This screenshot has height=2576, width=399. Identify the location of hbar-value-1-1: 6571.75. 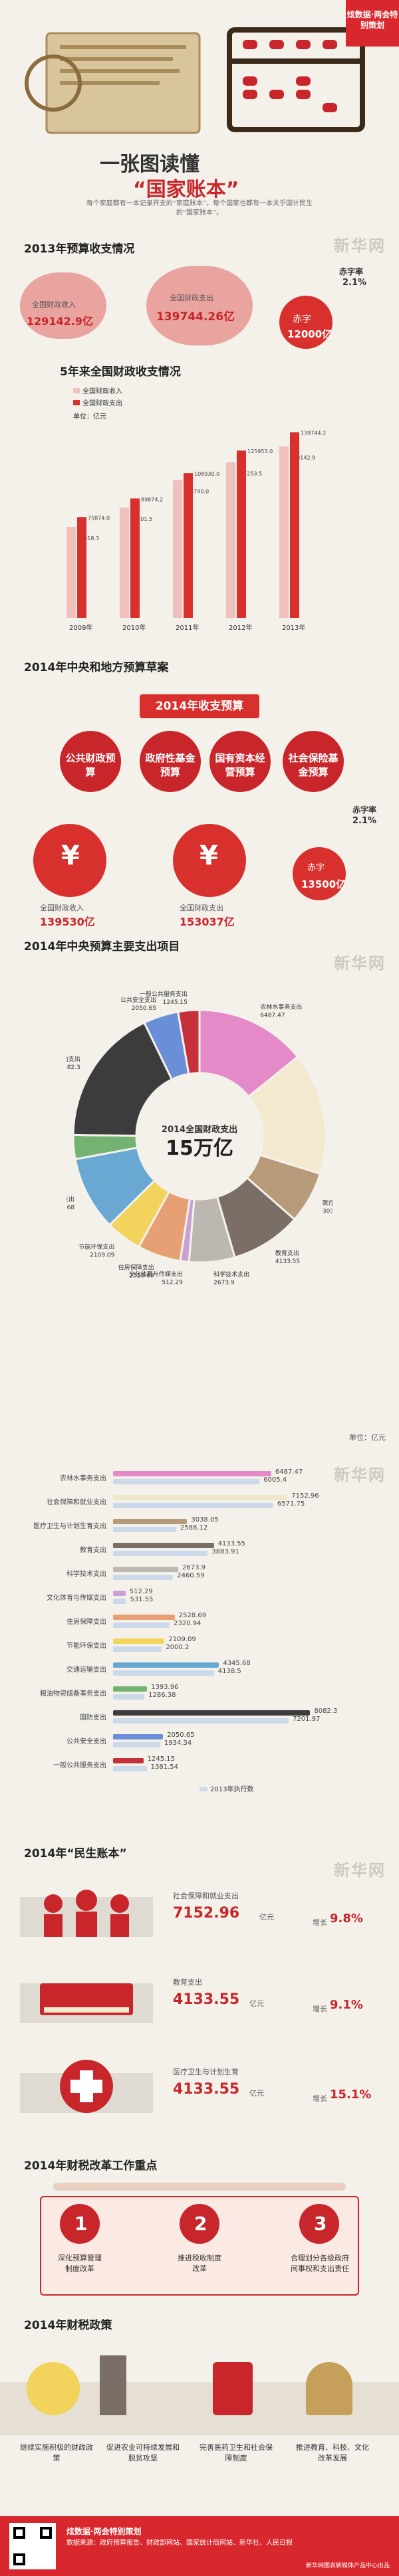
(291, 1504).